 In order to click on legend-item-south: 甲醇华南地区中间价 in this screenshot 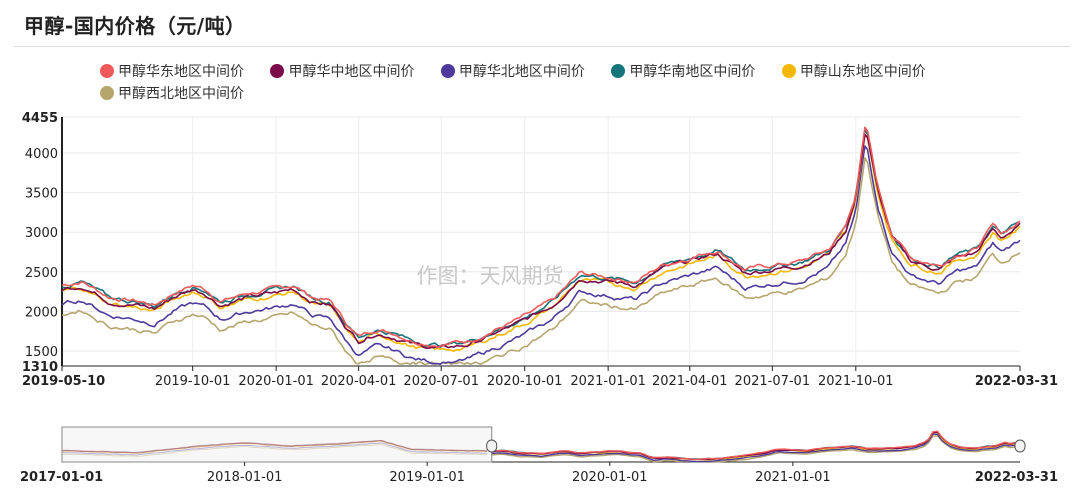, I will do `click(683, 71)`.